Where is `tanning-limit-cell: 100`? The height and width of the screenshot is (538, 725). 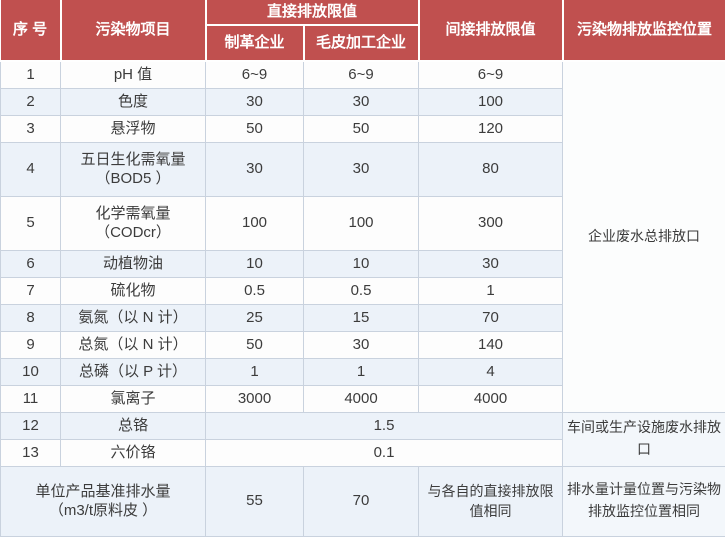
tanning-limit-cell: 100 is located at coordinates (254, 223).